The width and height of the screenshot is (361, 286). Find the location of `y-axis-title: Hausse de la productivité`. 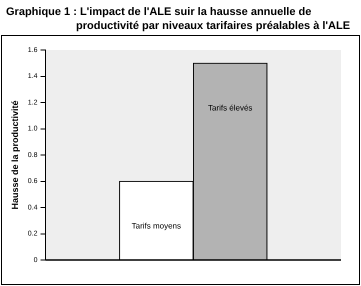

y-axis-title: Hausse de la productivité is located at coordinates (15, 155).